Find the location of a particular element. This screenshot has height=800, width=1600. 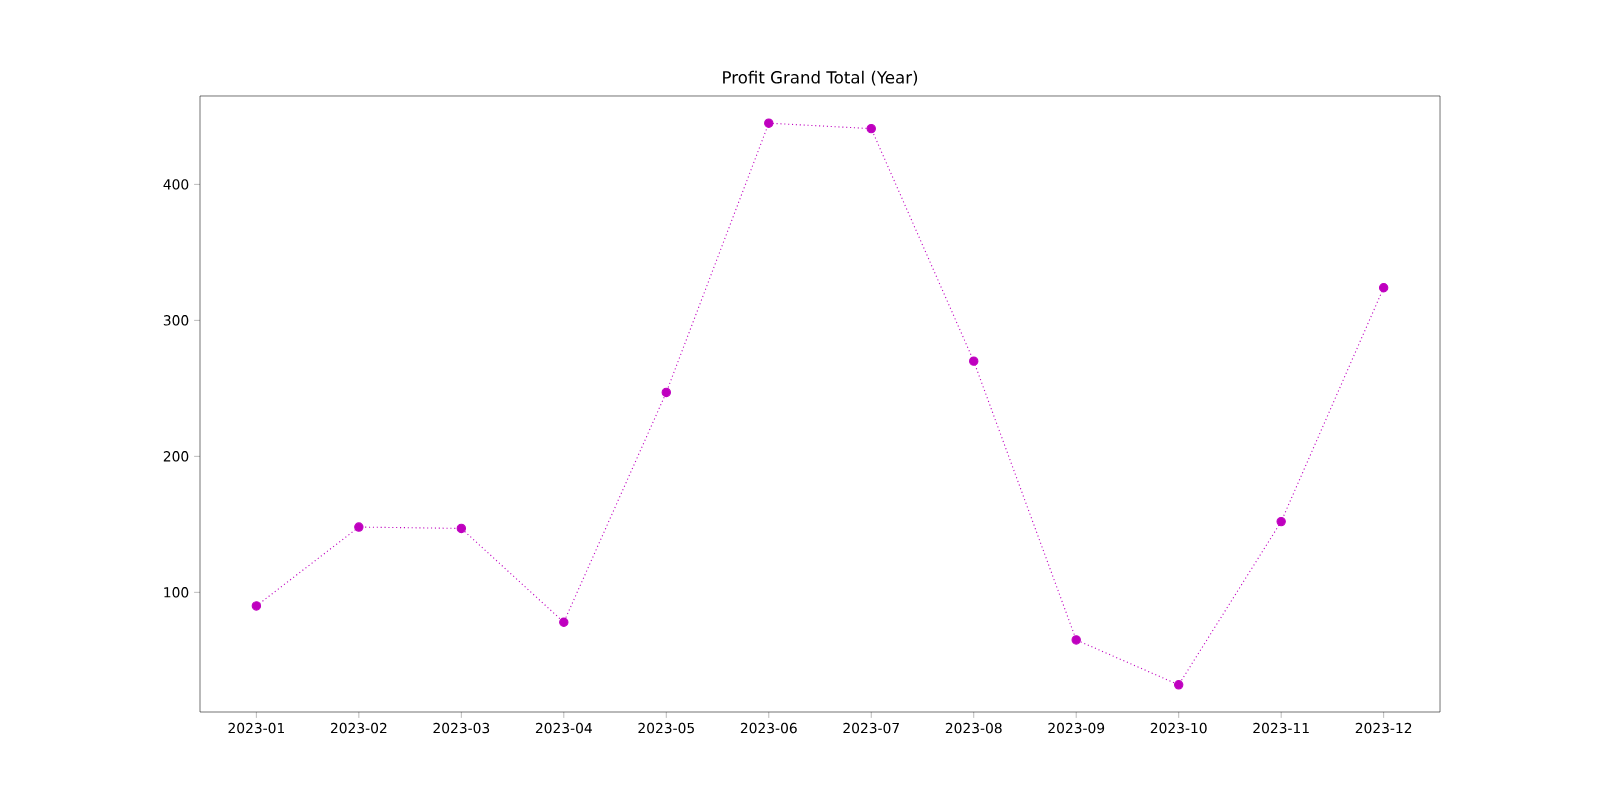

chart-title: Profit Grand Total (Year) is located at coordinates (820, 78).